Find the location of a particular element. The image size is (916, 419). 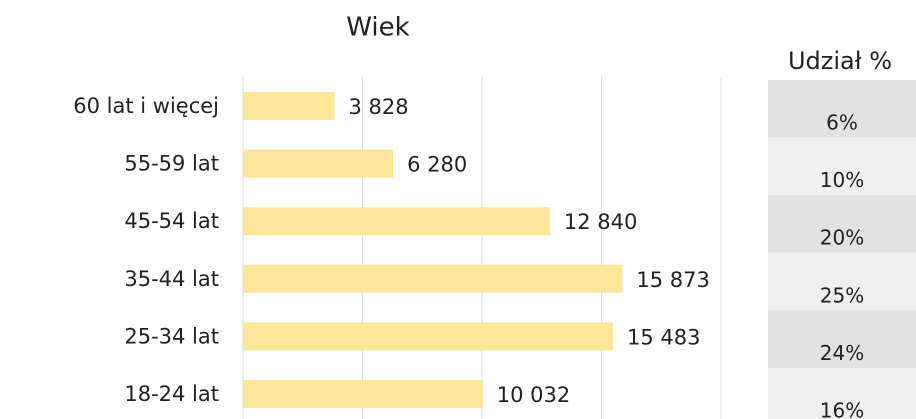

table-value: 6% is located at coordinates (842, 123).